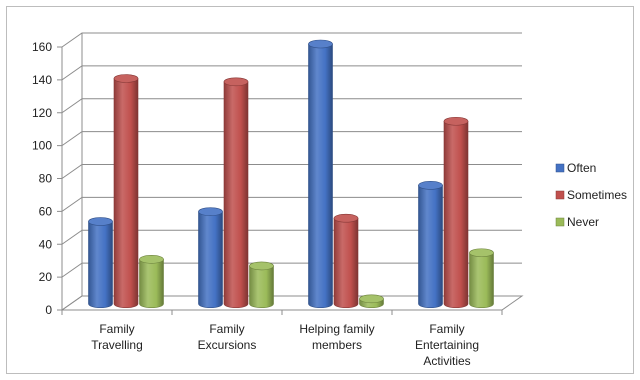  Describe the element at coordinates (42, 80) in the screenshot. I see `y-tick-label: 140` at that location.